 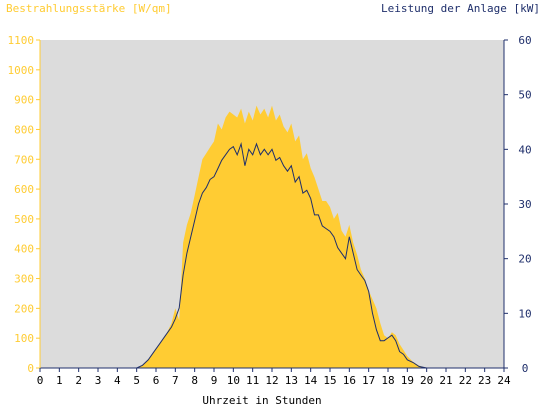 I want to click on left-axis-ticks: 0 100 200 300 400 500 600 700 800 900 1000 1100, so click(x=24, y=204).